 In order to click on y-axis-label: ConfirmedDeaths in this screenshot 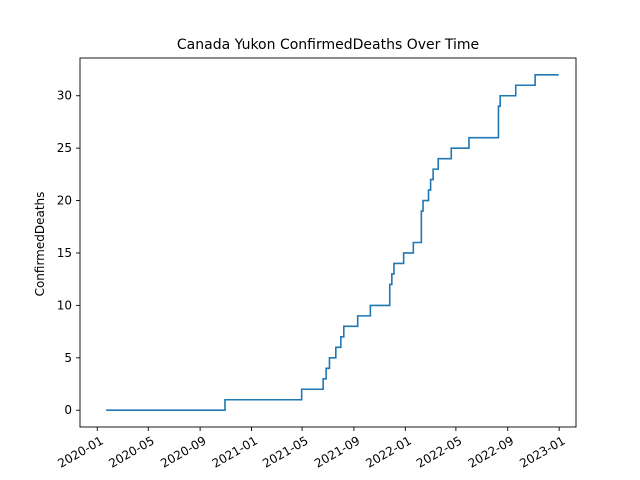, I will do `click(40, 244)`.